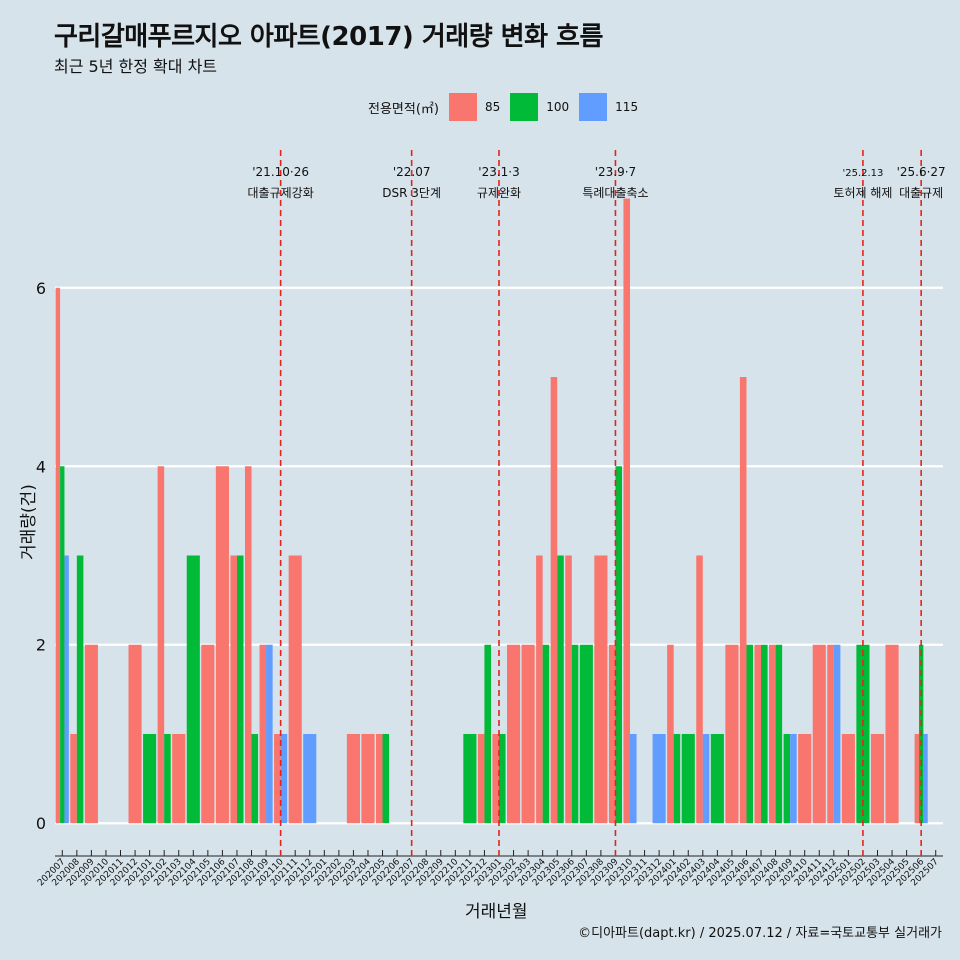 The image size is (960, 960). I want to click on legend-item-100: 100, so click(539, 107).